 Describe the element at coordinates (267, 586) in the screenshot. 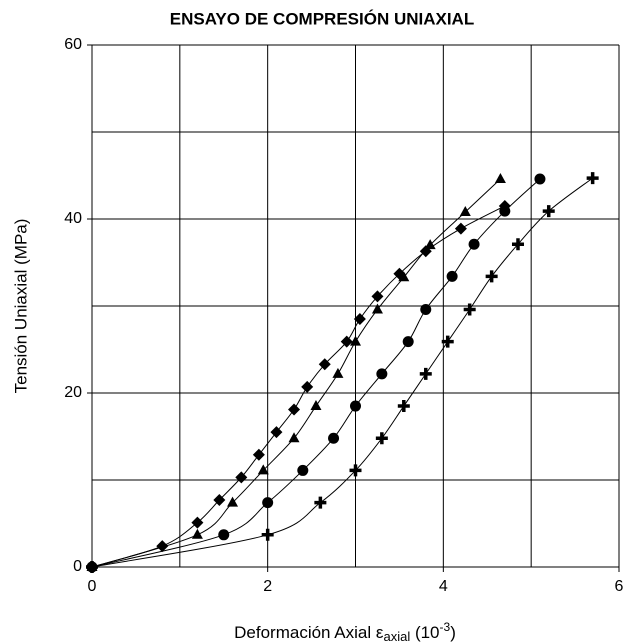

I see `x-tick-label: 2` at that location.